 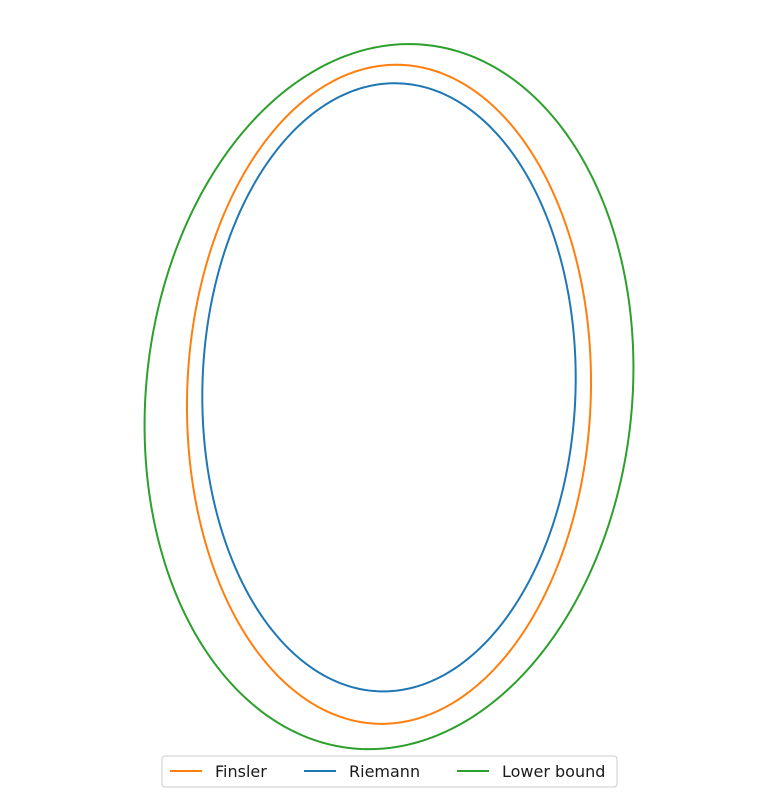 What do you see at coordinates (384, 771) in the screenshot?
I see `legend-label-riemann: Riemann` at bounding box center [384, 771].